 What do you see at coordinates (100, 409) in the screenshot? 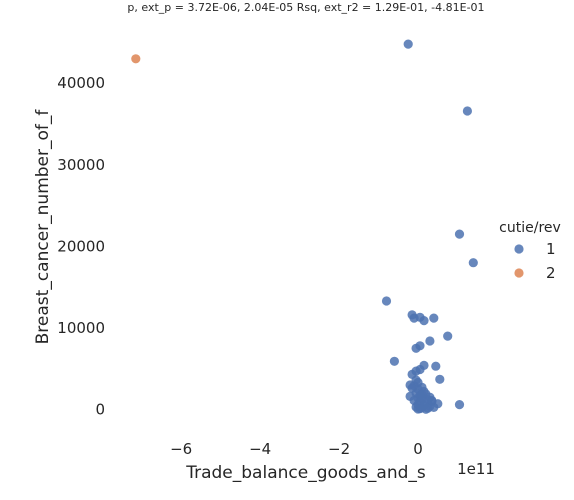
I see `y-tick-label: 0` at bounding box center [100, 409].